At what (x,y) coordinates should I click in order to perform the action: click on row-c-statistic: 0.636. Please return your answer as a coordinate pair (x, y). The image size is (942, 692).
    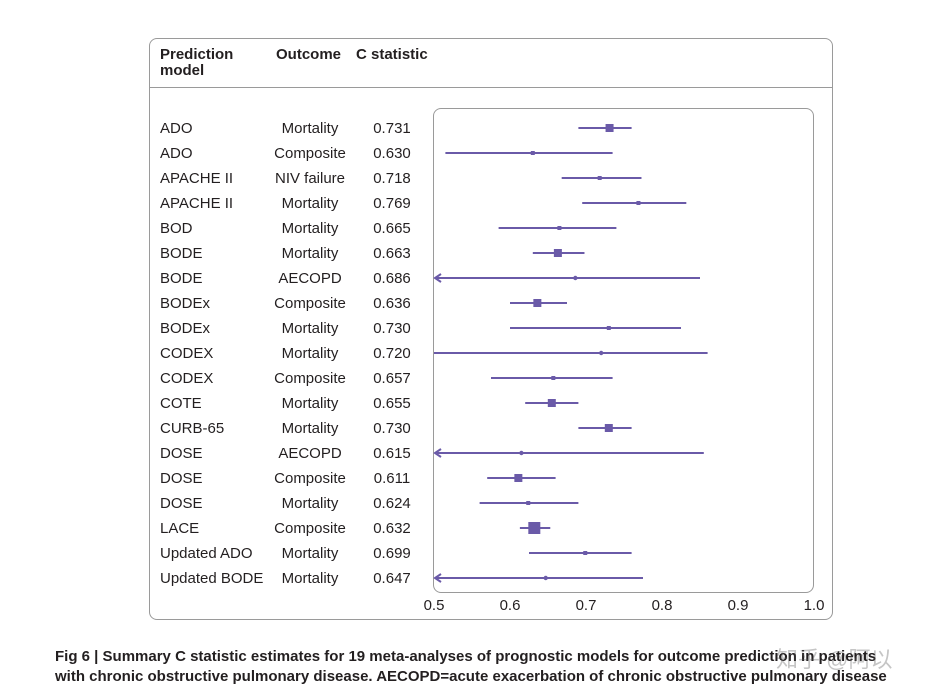
    Looking at the image, I should click on (392, 303).